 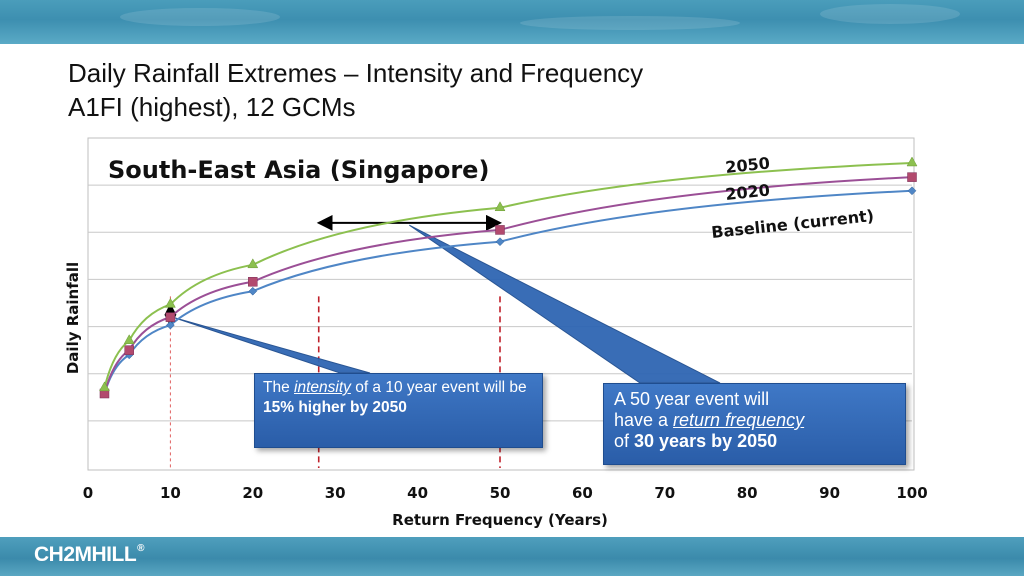 What do you see at coordinates (829, 493) in the screenshot?
I see `x-tick-label: 90` at bounding box center [829, 493].